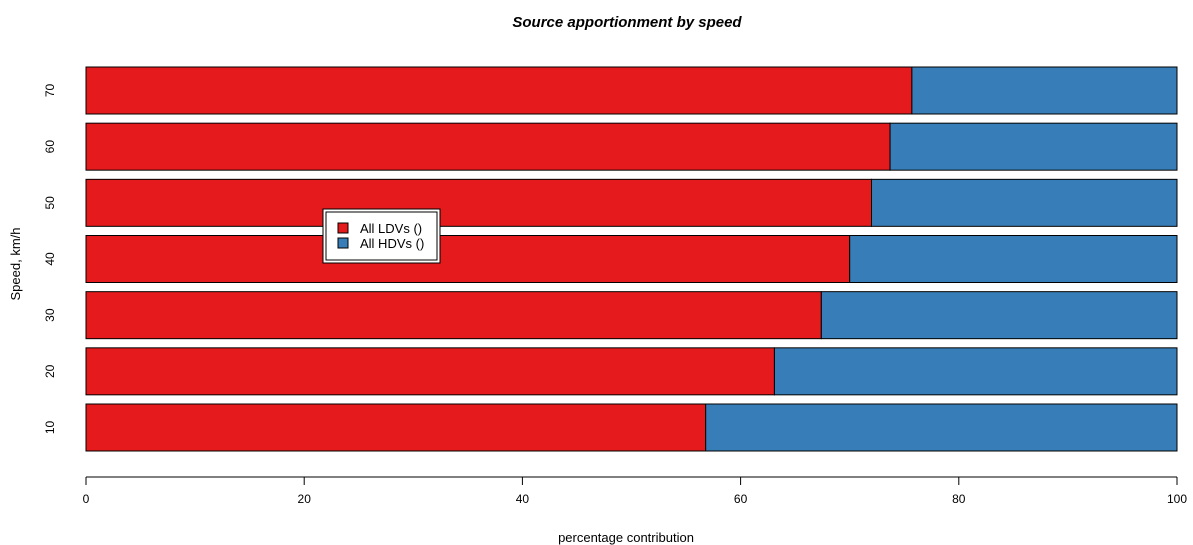  I want to click on legend-label-ldv: All LDVs (), so click(391, 228).